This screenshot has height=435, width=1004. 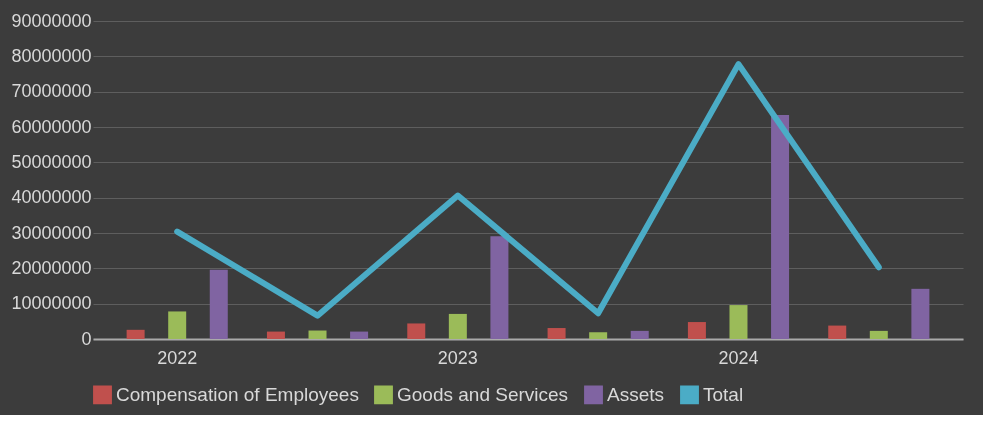 I want to click on x-tick-label: 2022, so click(x=177, y=357).